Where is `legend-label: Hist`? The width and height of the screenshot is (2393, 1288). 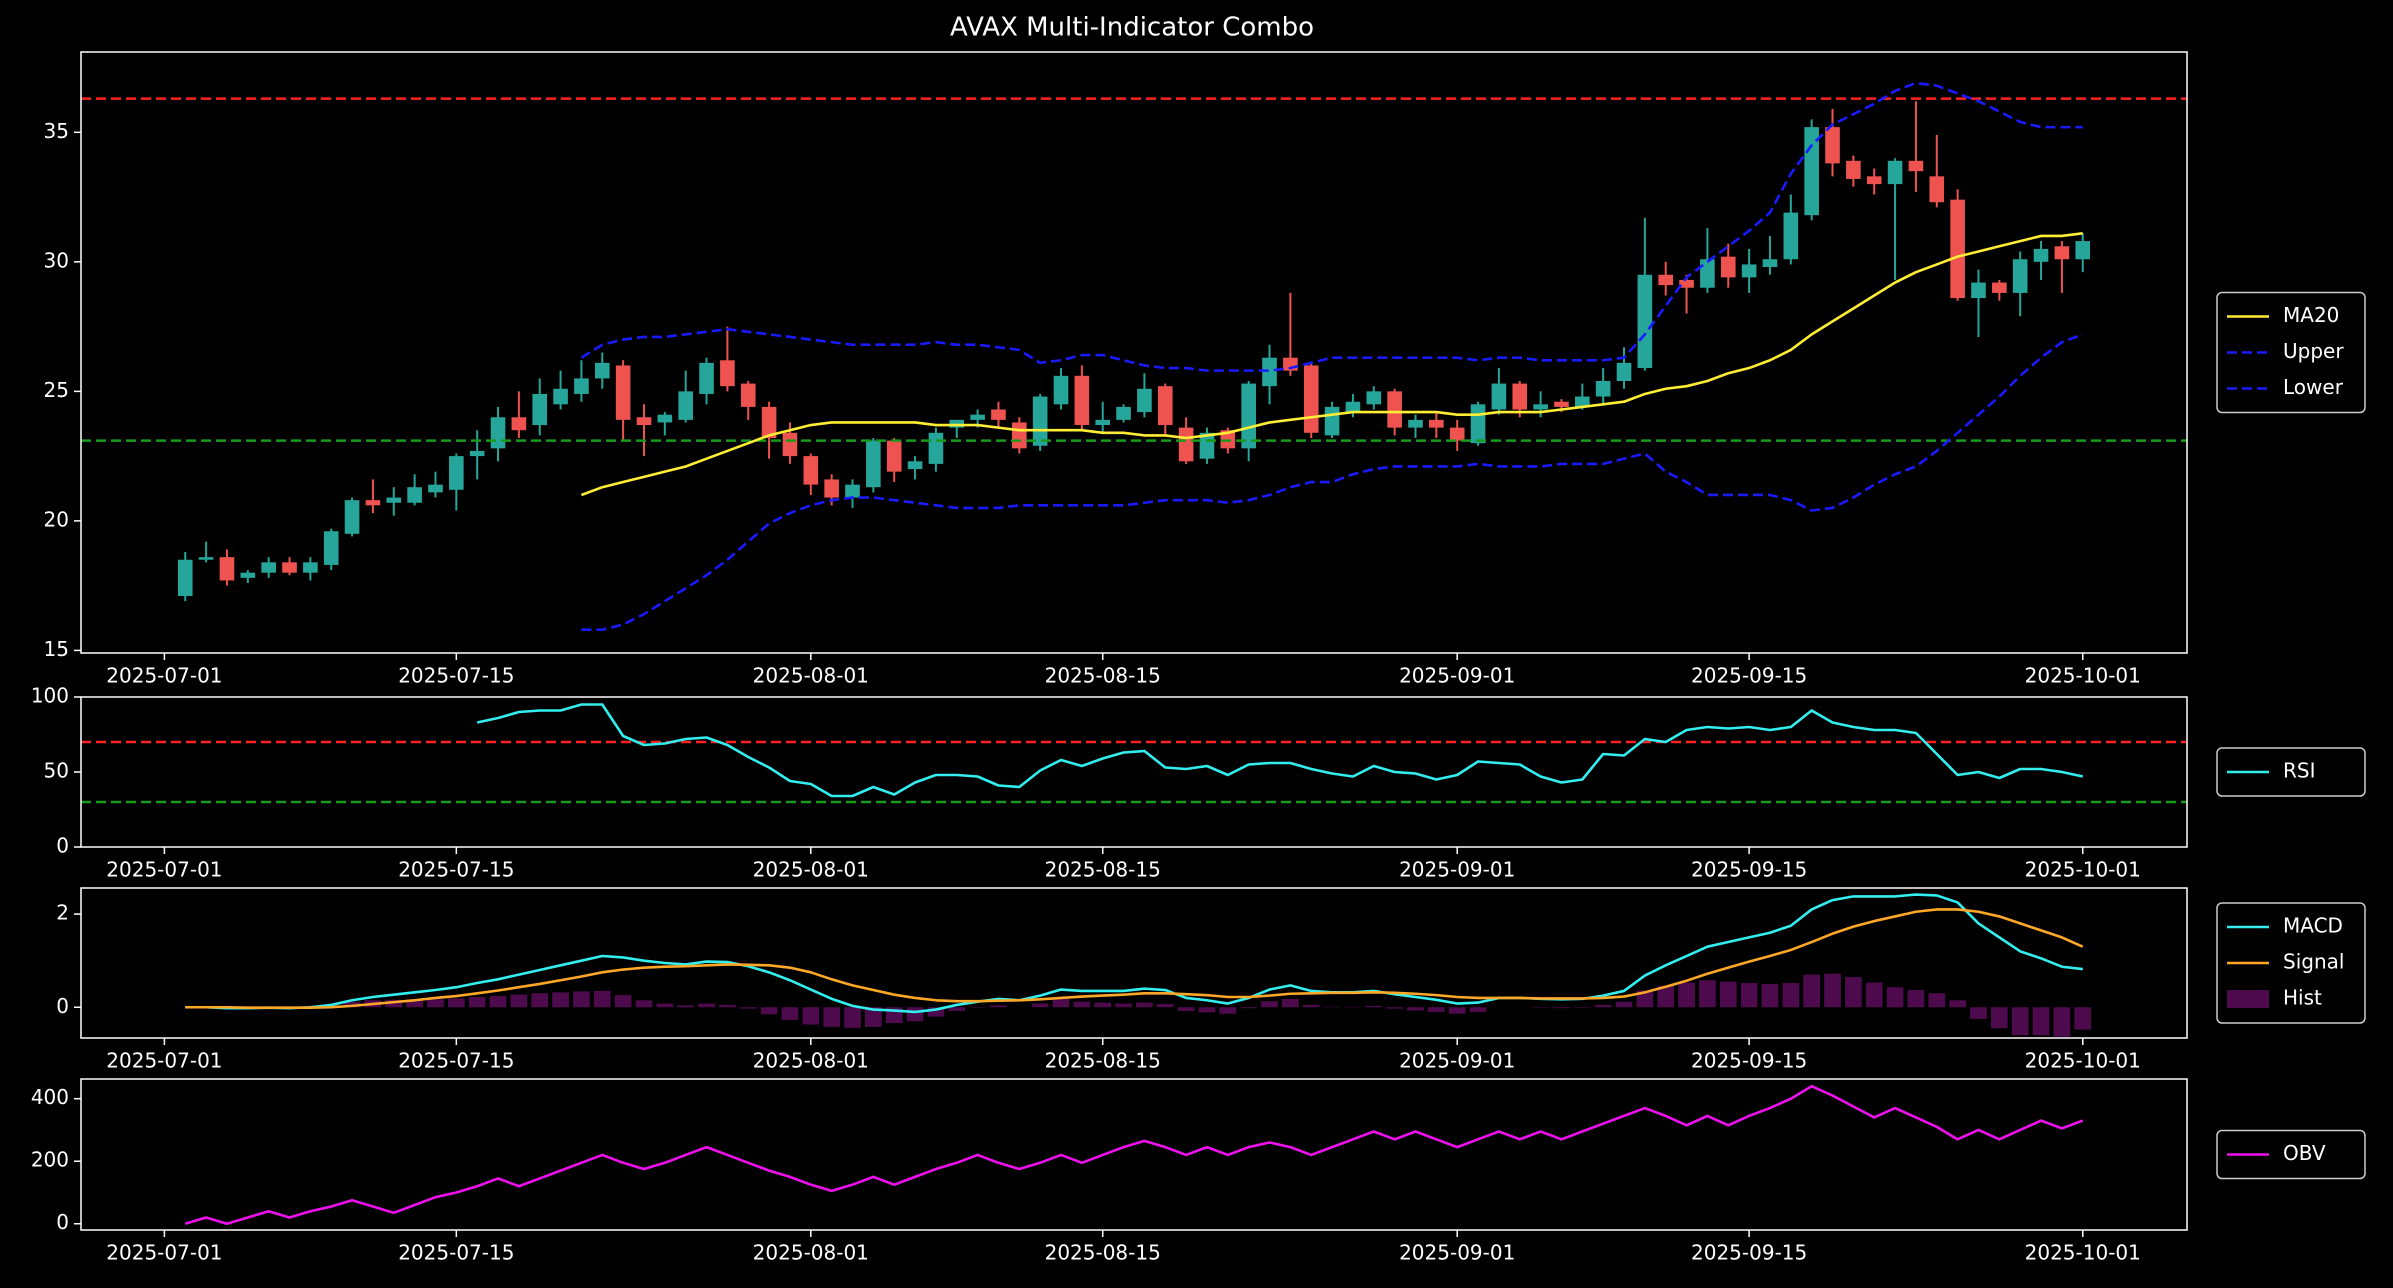
legend-label: Hist is located at coordinates (2302, 998).